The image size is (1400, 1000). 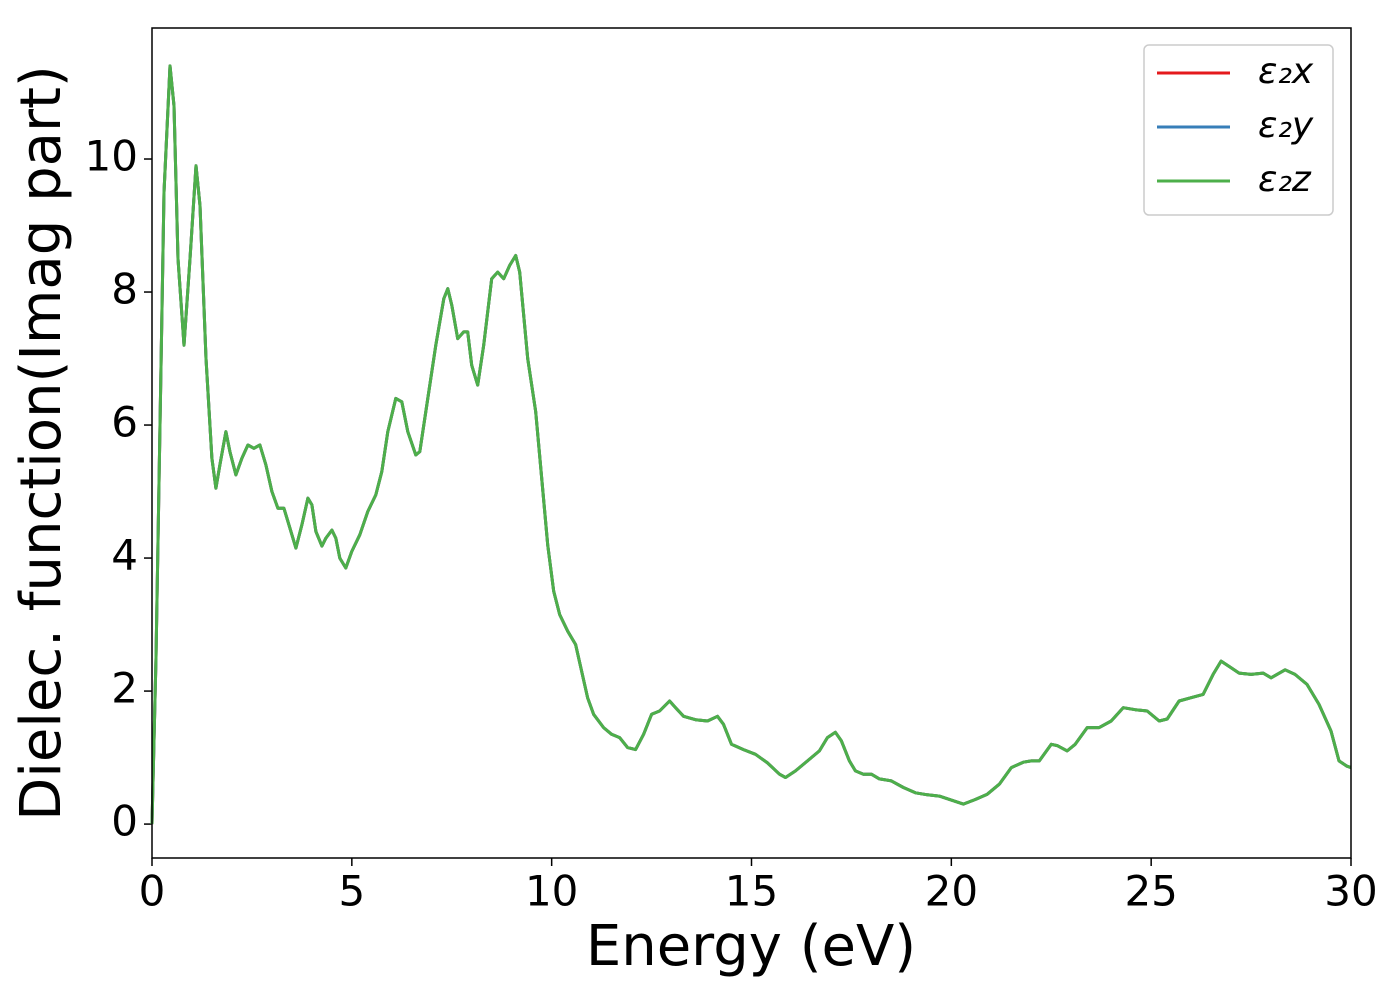 What do you see at coordinates (124, 821) in the screenshot?
I see `y-tick-label: 0` at bounding box center [124, 821].